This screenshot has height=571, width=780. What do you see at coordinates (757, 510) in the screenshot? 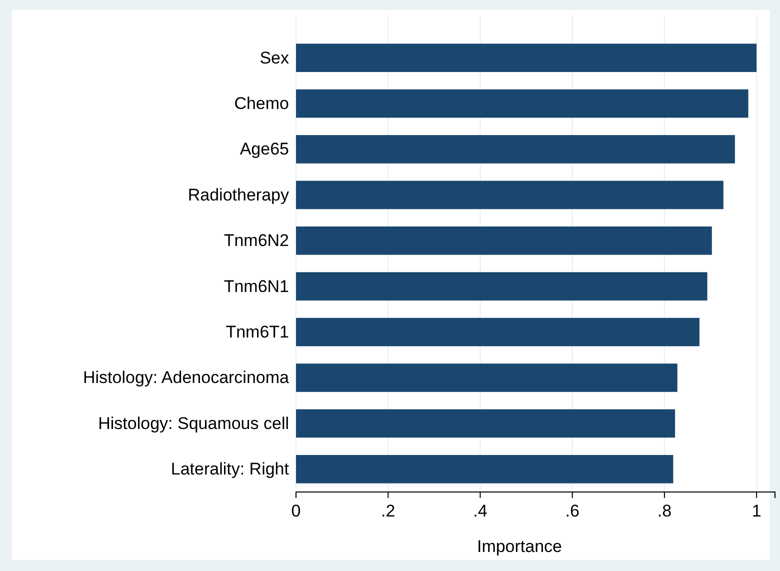
I see `x-tick-label: 1` at bounding box center [757, 510].